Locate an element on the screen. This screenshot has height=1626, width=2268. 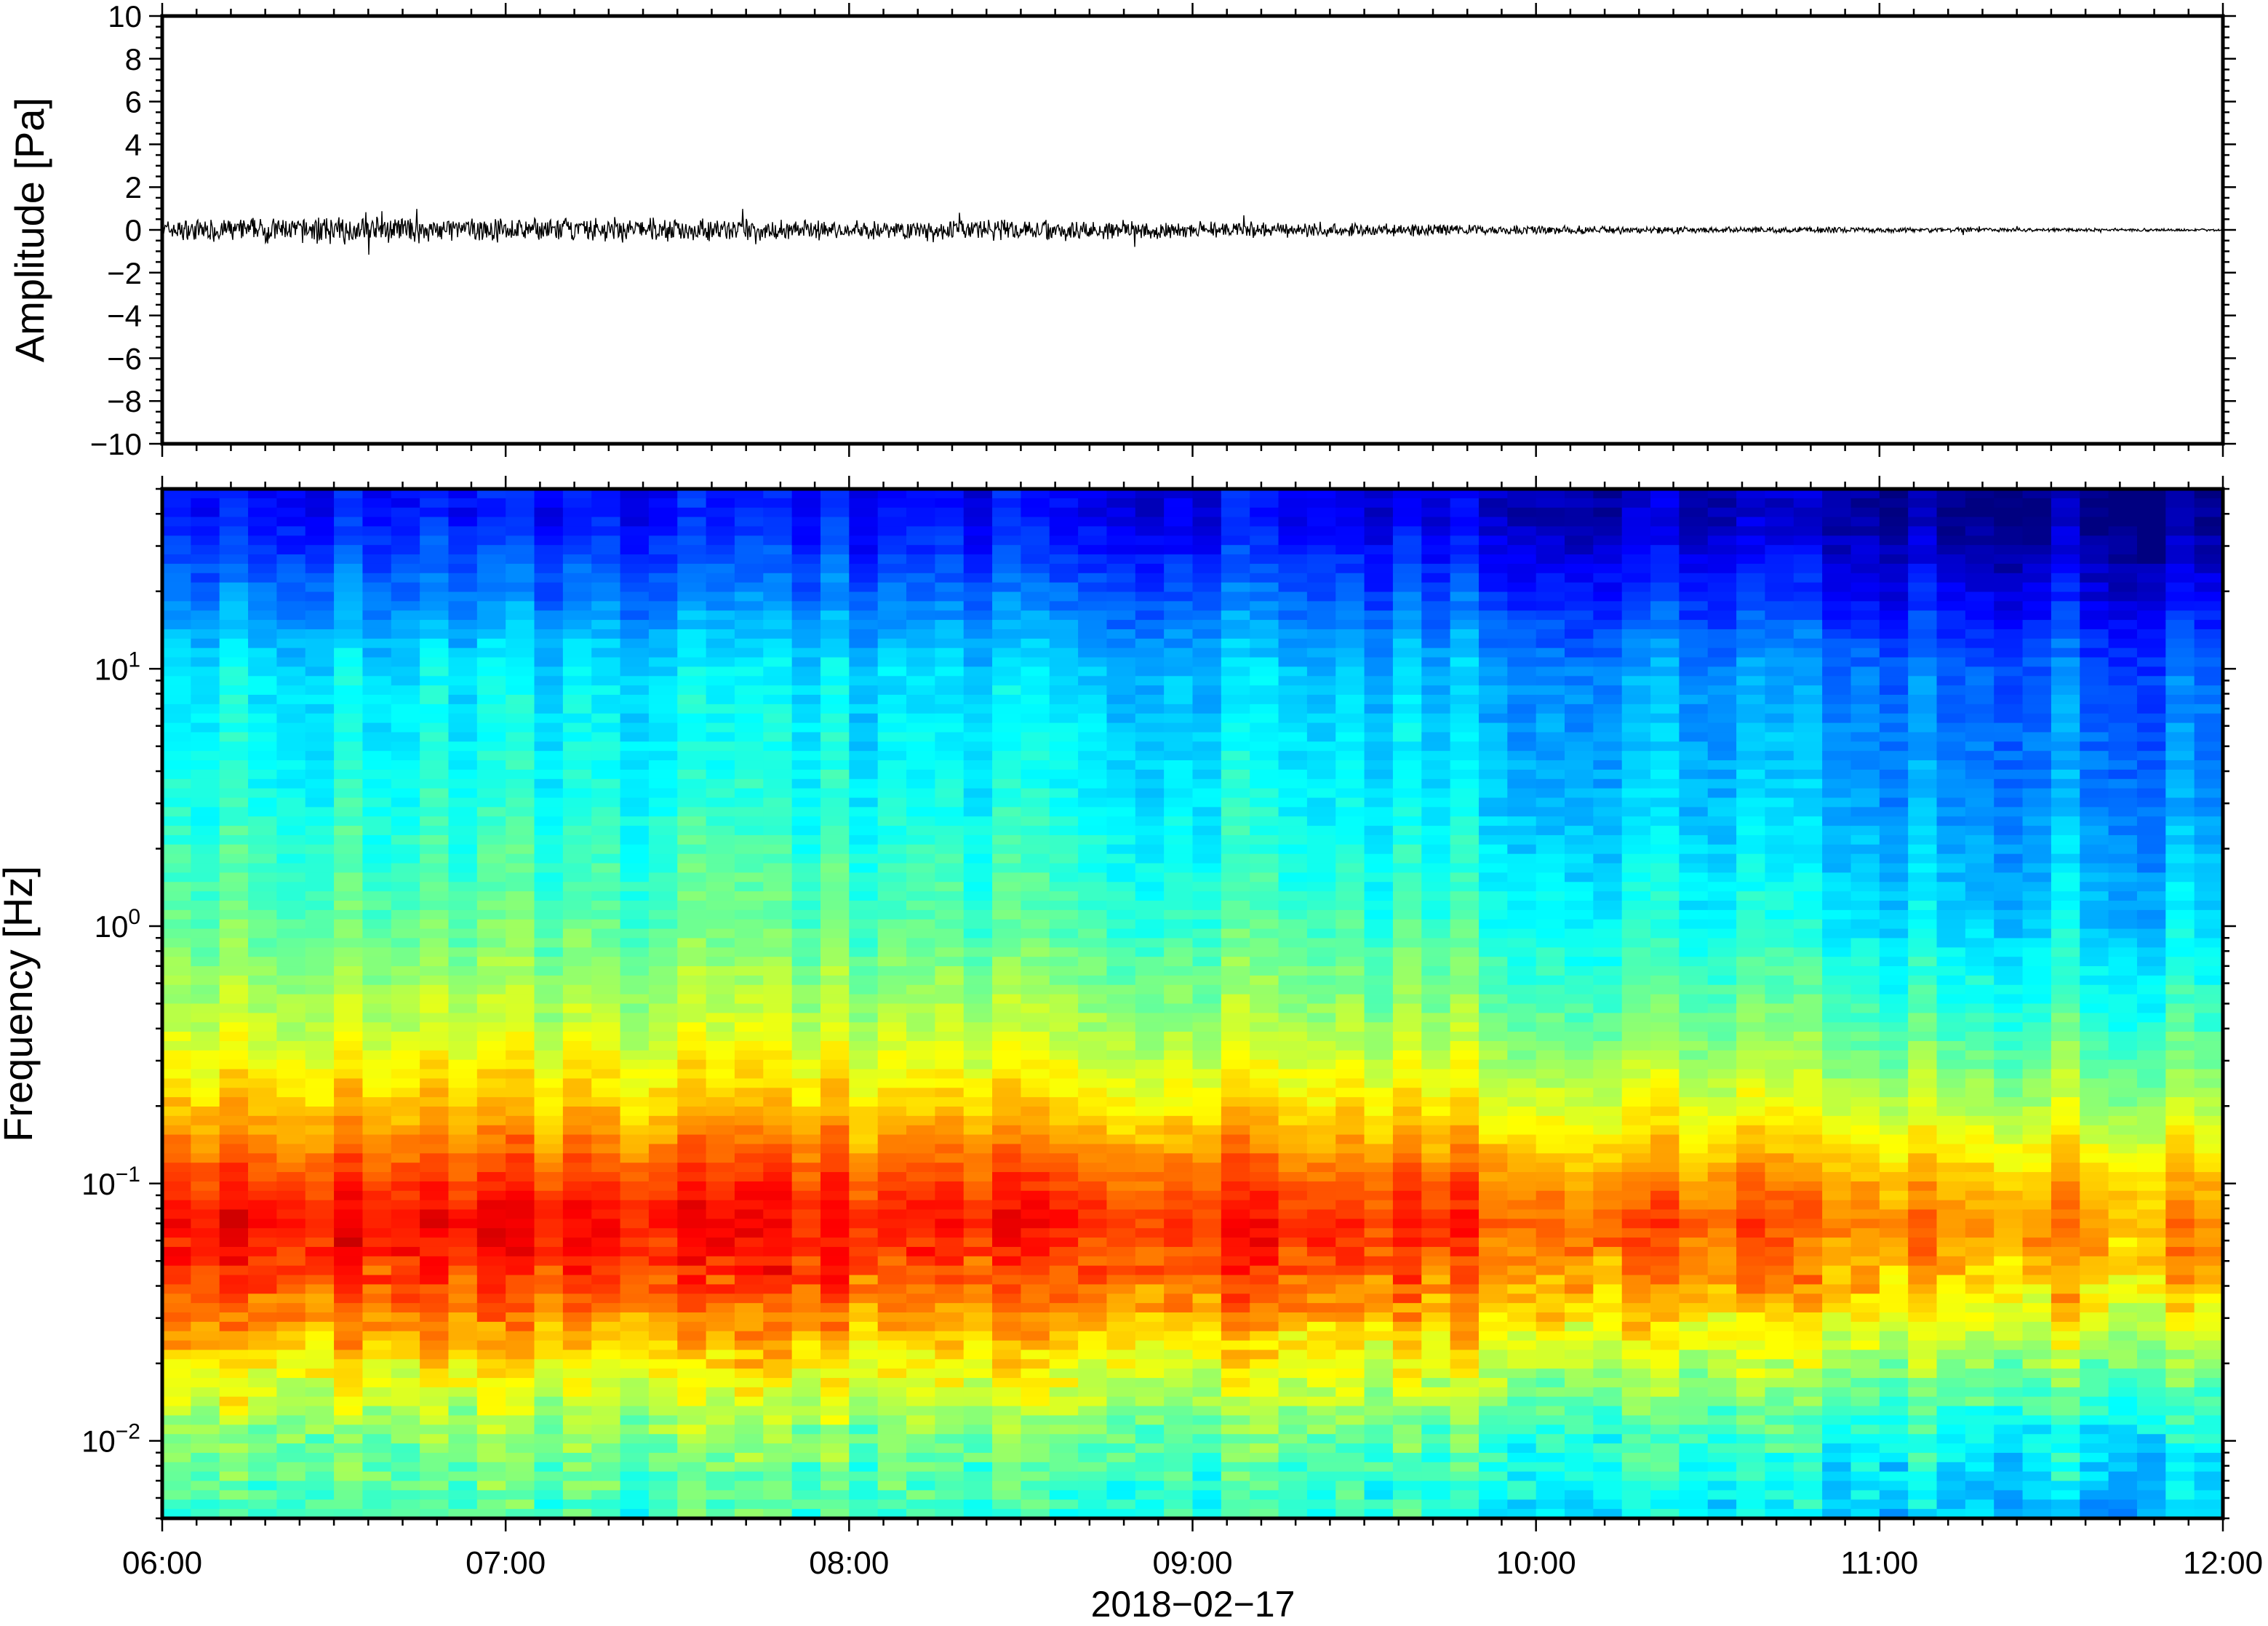
amplitude-y-tick-label: 10 is located at coordinates (125, 16).